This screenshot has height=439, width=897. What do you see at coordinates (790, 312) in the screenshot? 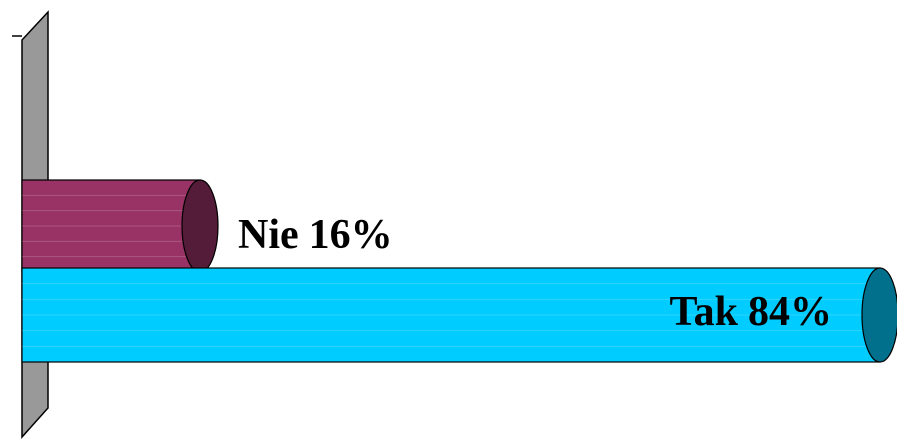
I see `value-label: 84%` at bounding box center [790, 312].